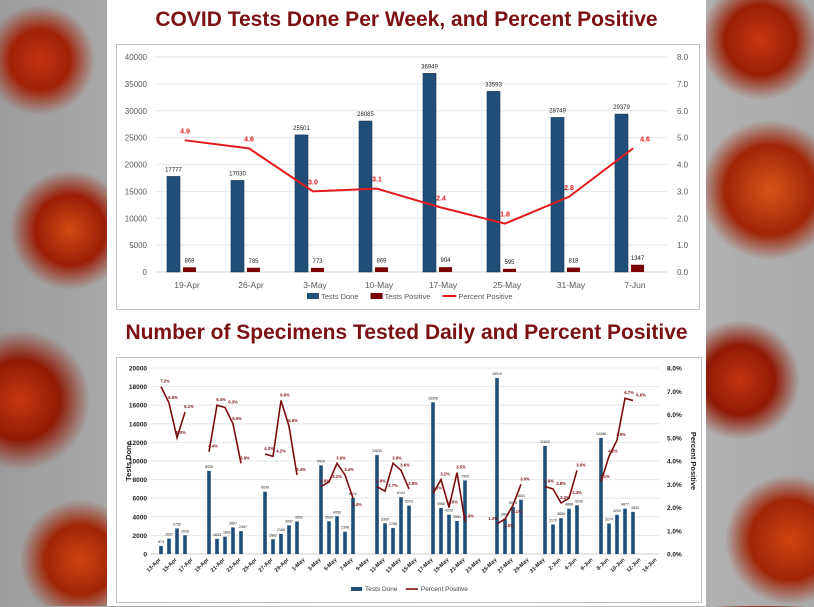 The height and width of the screenshot is (607, 814). I want to click on x-tick-label: 13-Apr, so click(154, 565).